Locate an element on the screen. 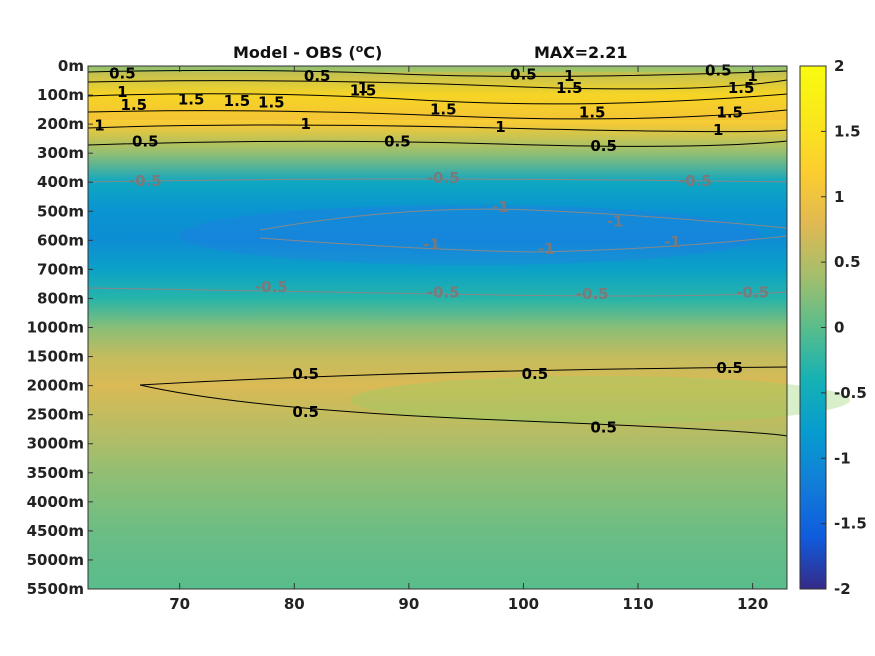 This screenshot has width=875, height=656. y-tick-label: 2000m is located at coordinates (55, 386).